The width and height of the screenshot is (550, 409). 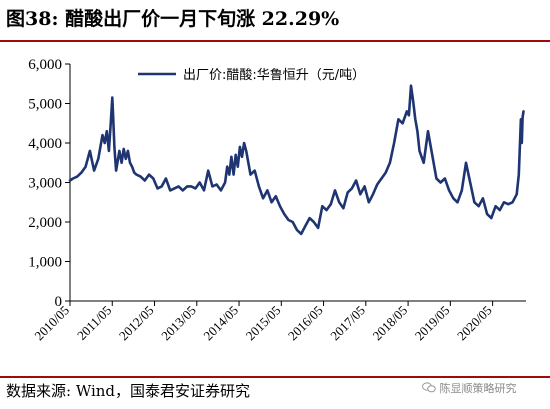 I want to click on x-tick-label: 2012/05, so click(x=136, y=323).